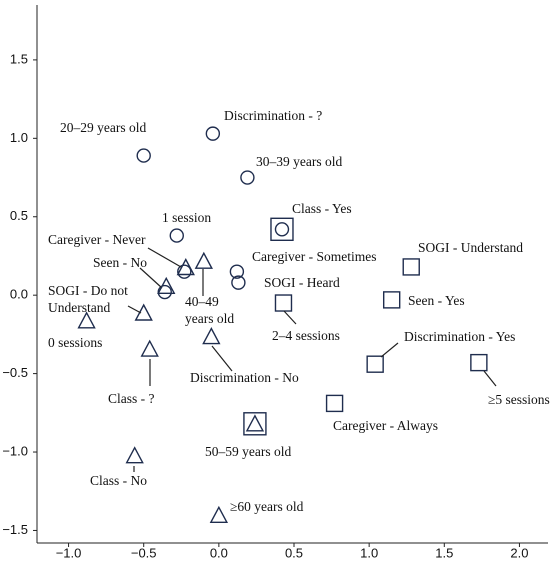  I want to click on point-label: Discrimination - ?, so click(273, 115).